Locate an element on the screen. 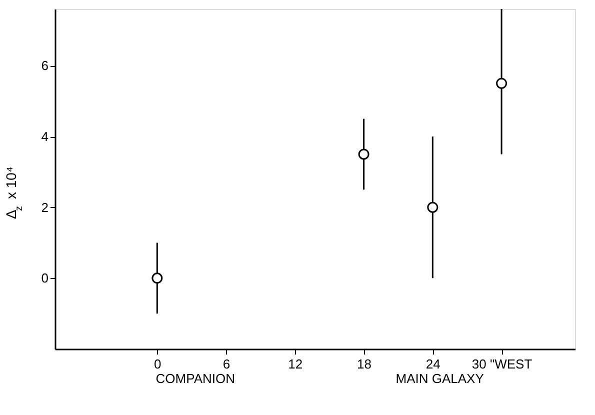 The width and height of the screenshot is (595, 415). y-tick-label: 2 is located at coordinates (44, 207).